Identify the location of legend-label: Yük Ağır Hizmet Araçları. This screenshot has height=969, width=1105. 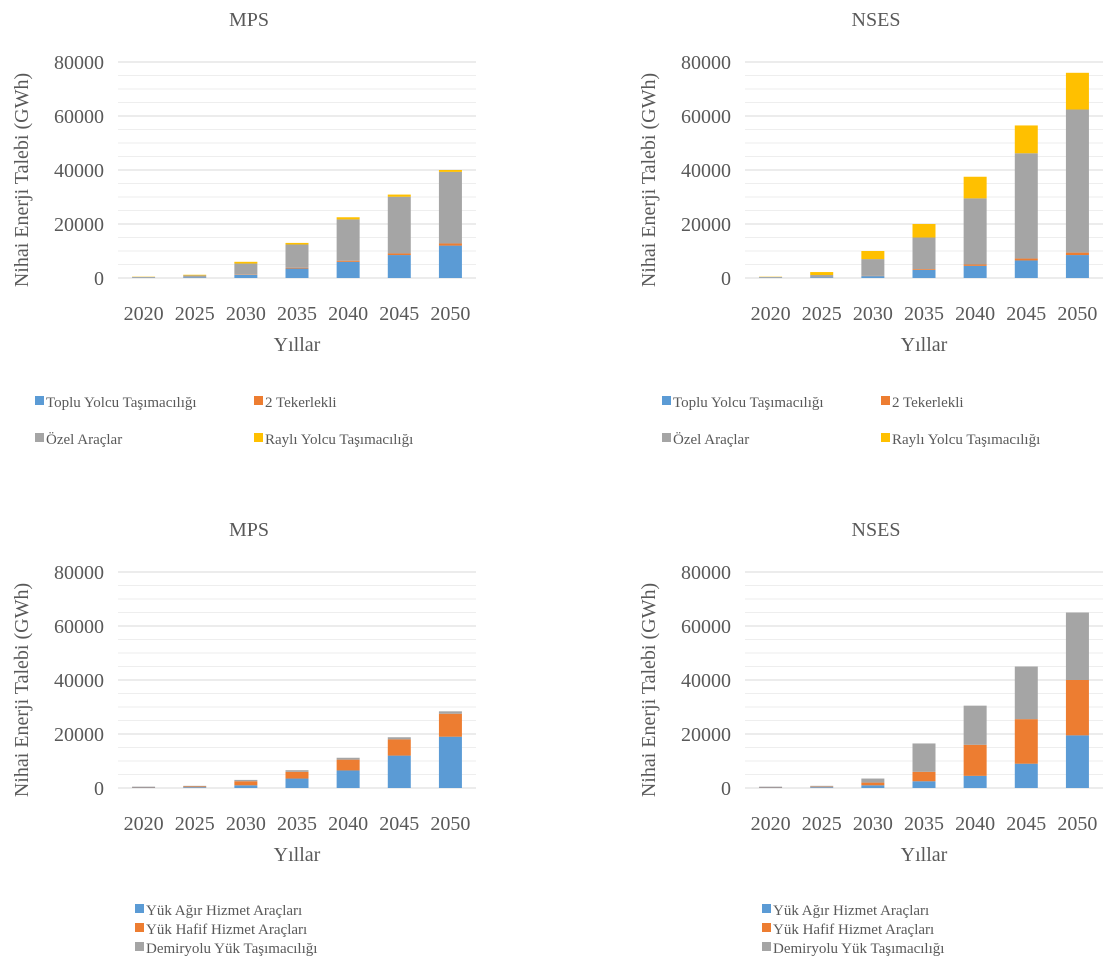
(224, 911).